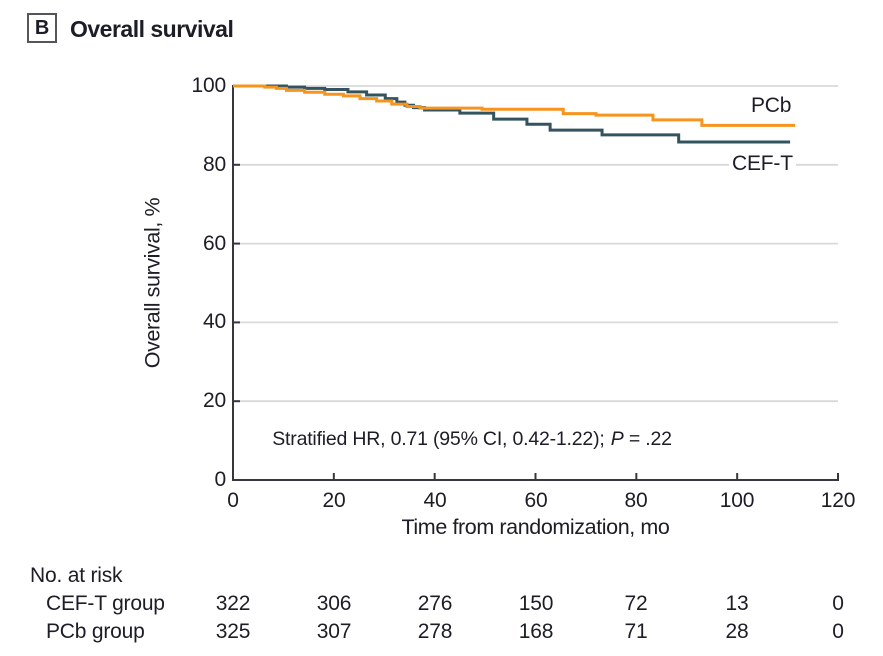 This screenshot has width=883, height=656. What do you see at coordinates (152, 283) in the screenshot?
I see `y-axis-title: Overall survival, %` at bounding box center [152, 283].